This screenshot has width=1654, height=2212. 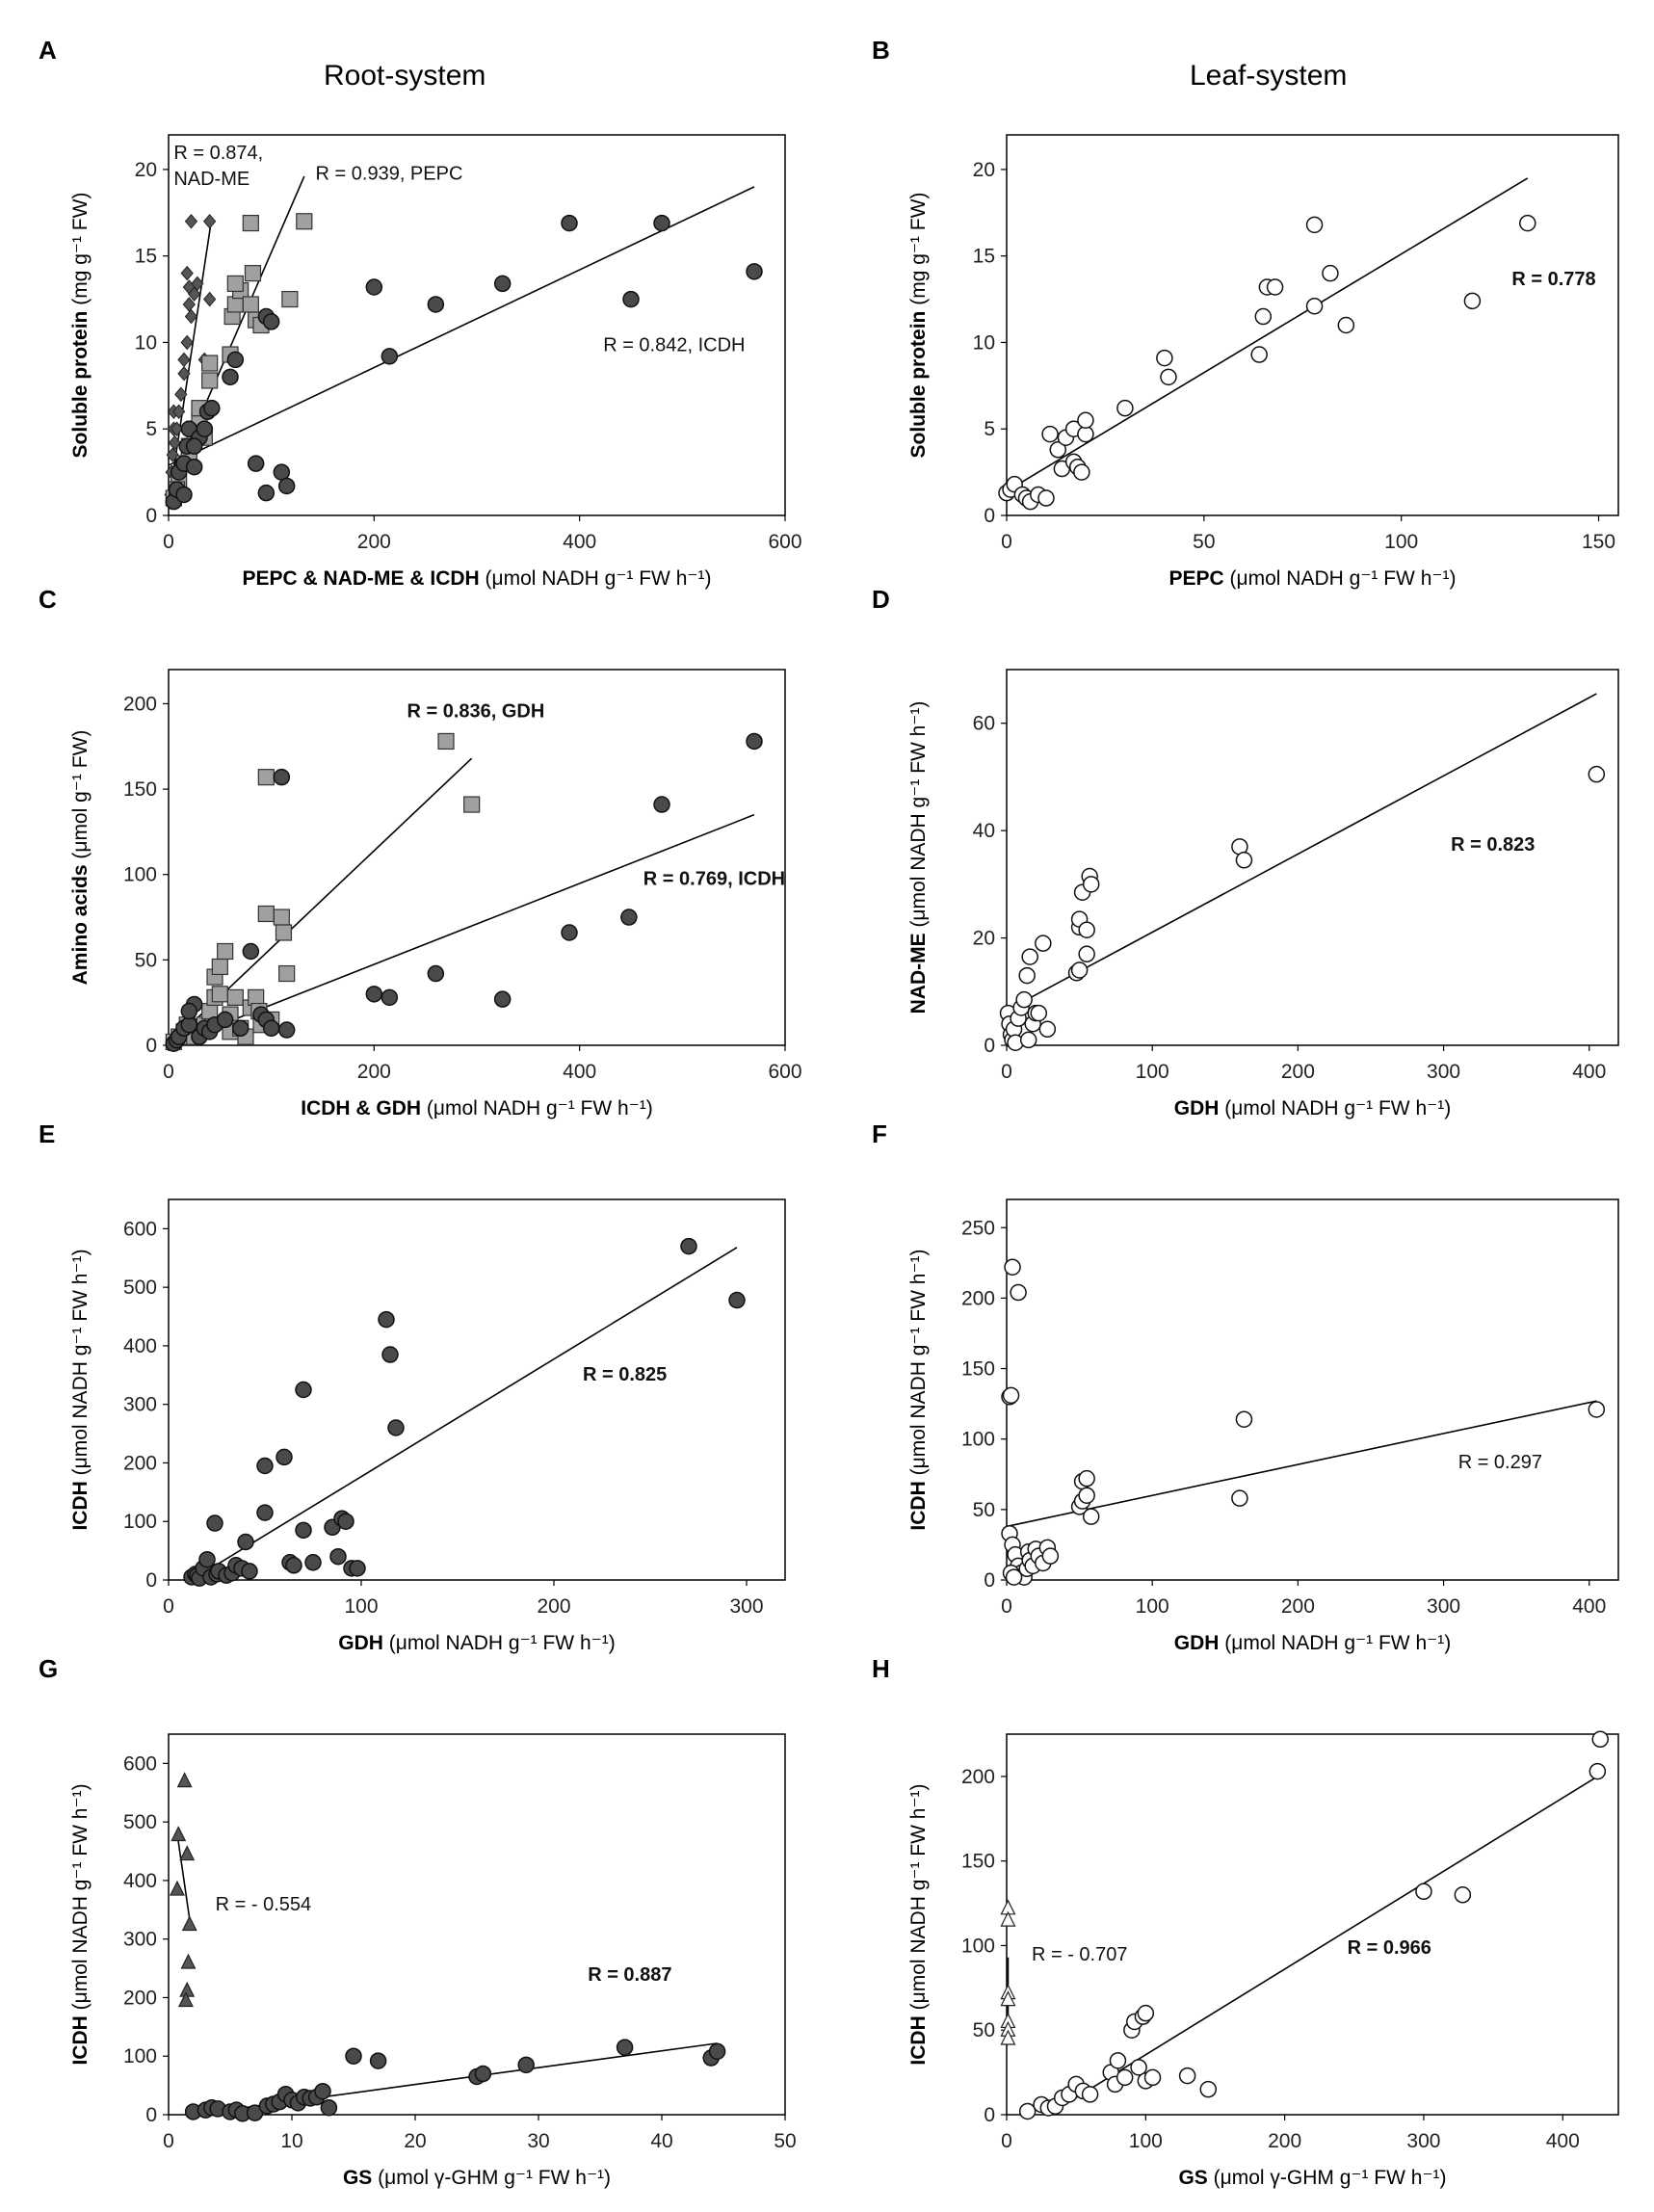 What do you see at coordinates (389, 174) in the screenshot?
I see `r-annotation: R = 0.939, PEPC` at bounding box center [389, 174].